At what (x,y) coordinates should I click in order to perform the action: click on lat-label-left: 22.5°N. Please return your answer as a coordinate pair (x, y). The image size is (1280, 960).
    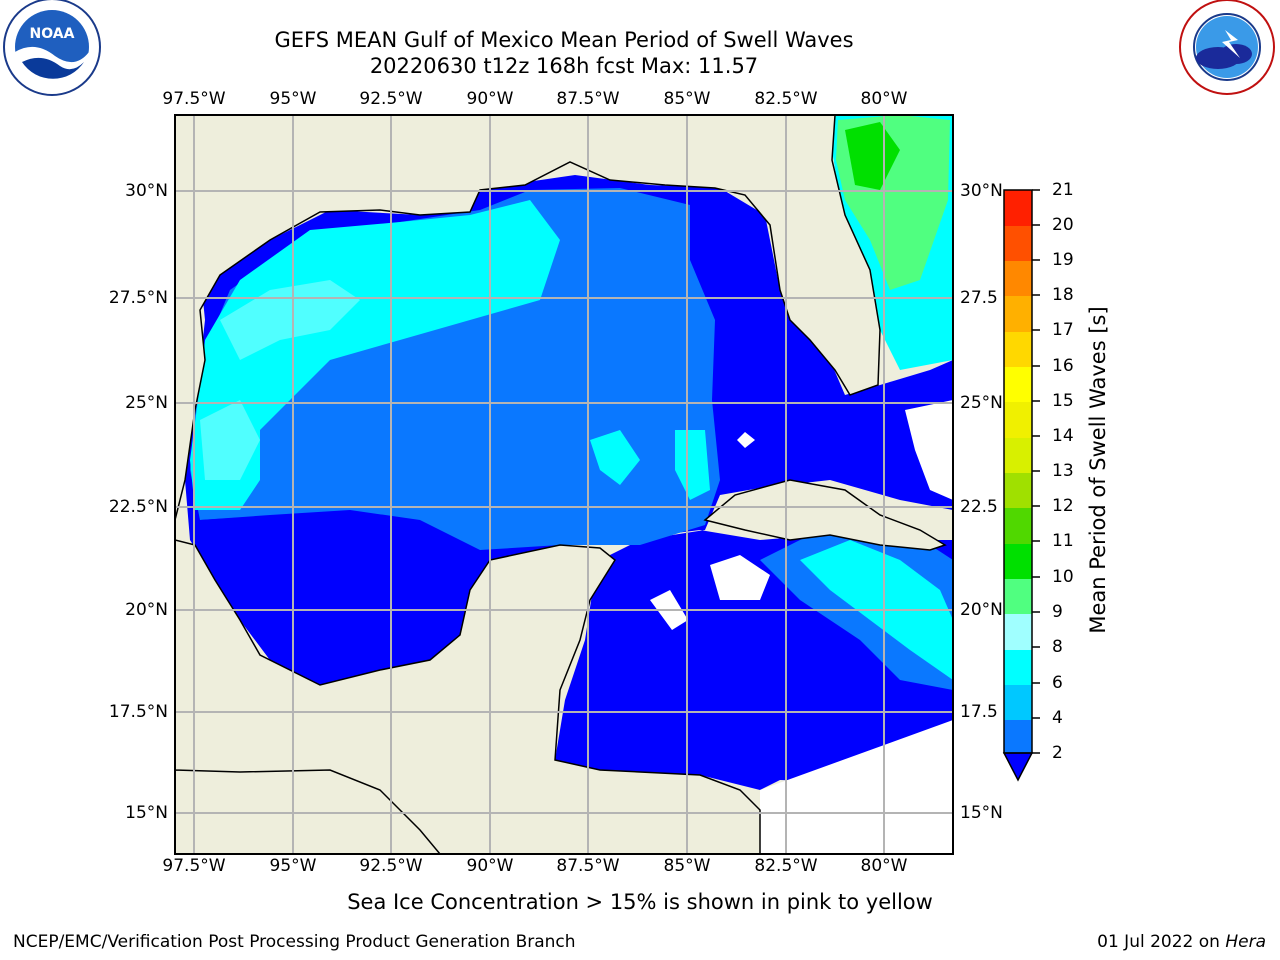
    Looking at the image, I should click on (138, 507).